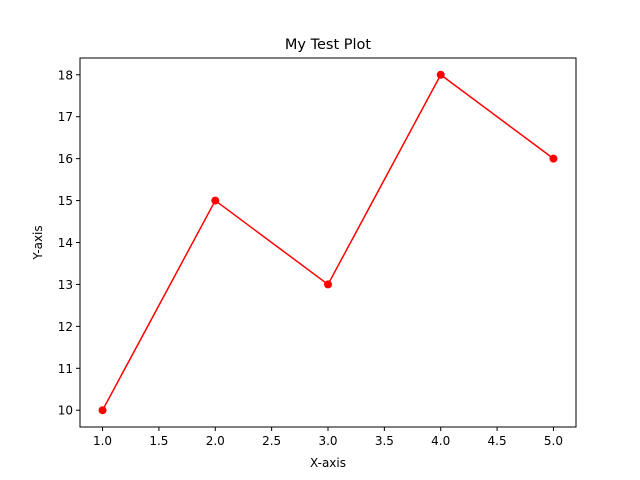 This screenshot has width=640, height=480. I want to click on y-tick-label: 14, so click(65, 243).